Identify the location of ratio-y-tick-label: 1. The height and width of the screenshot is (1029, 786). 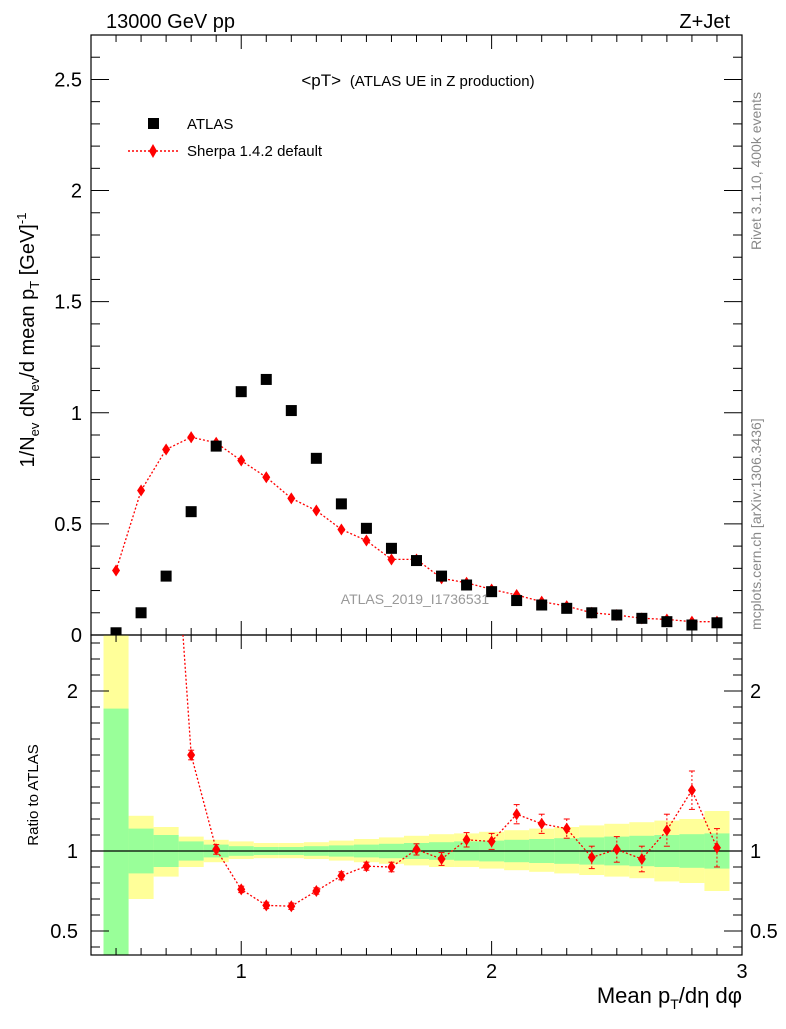
(72, 852).